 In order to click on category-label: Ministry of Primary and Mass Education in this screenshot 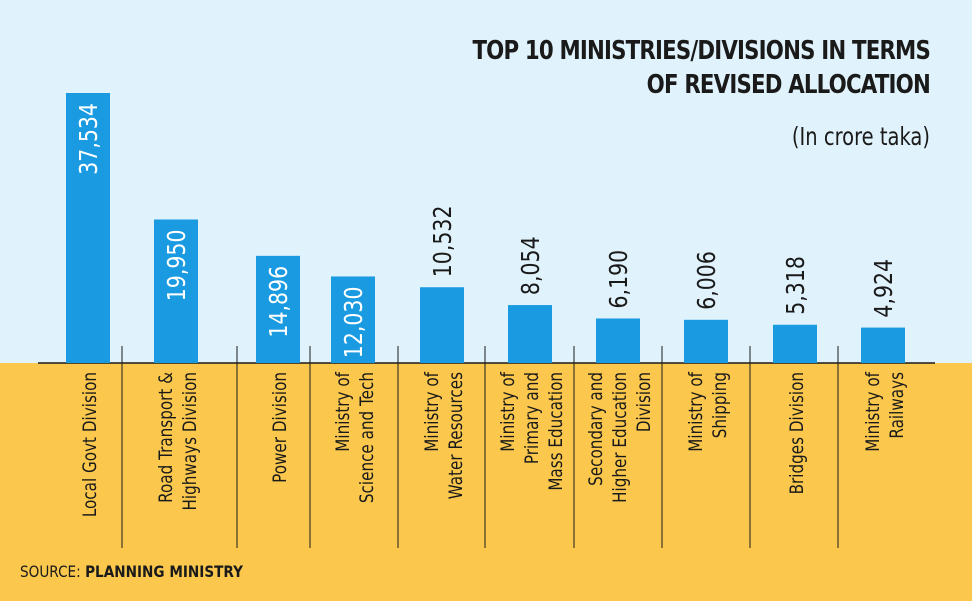, I will do `click(532, 430)`.